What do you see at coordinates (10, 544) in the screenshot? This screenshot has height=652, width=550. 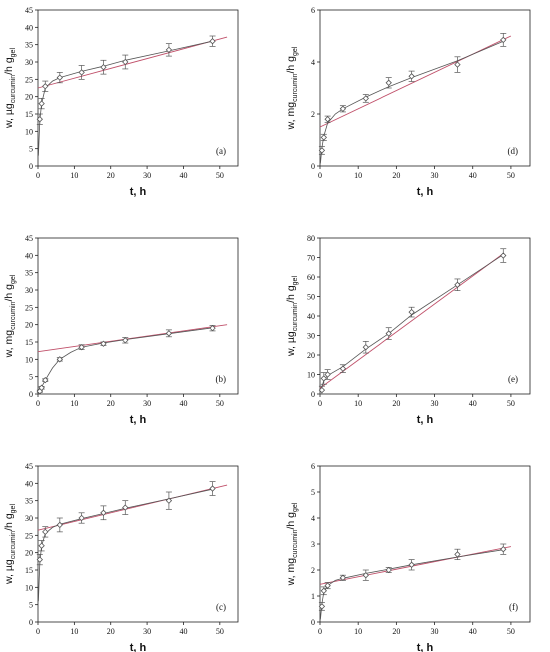 I see `y-axis-title: w, µgcurcumin/h ggel` at bounding box center [10, 544].